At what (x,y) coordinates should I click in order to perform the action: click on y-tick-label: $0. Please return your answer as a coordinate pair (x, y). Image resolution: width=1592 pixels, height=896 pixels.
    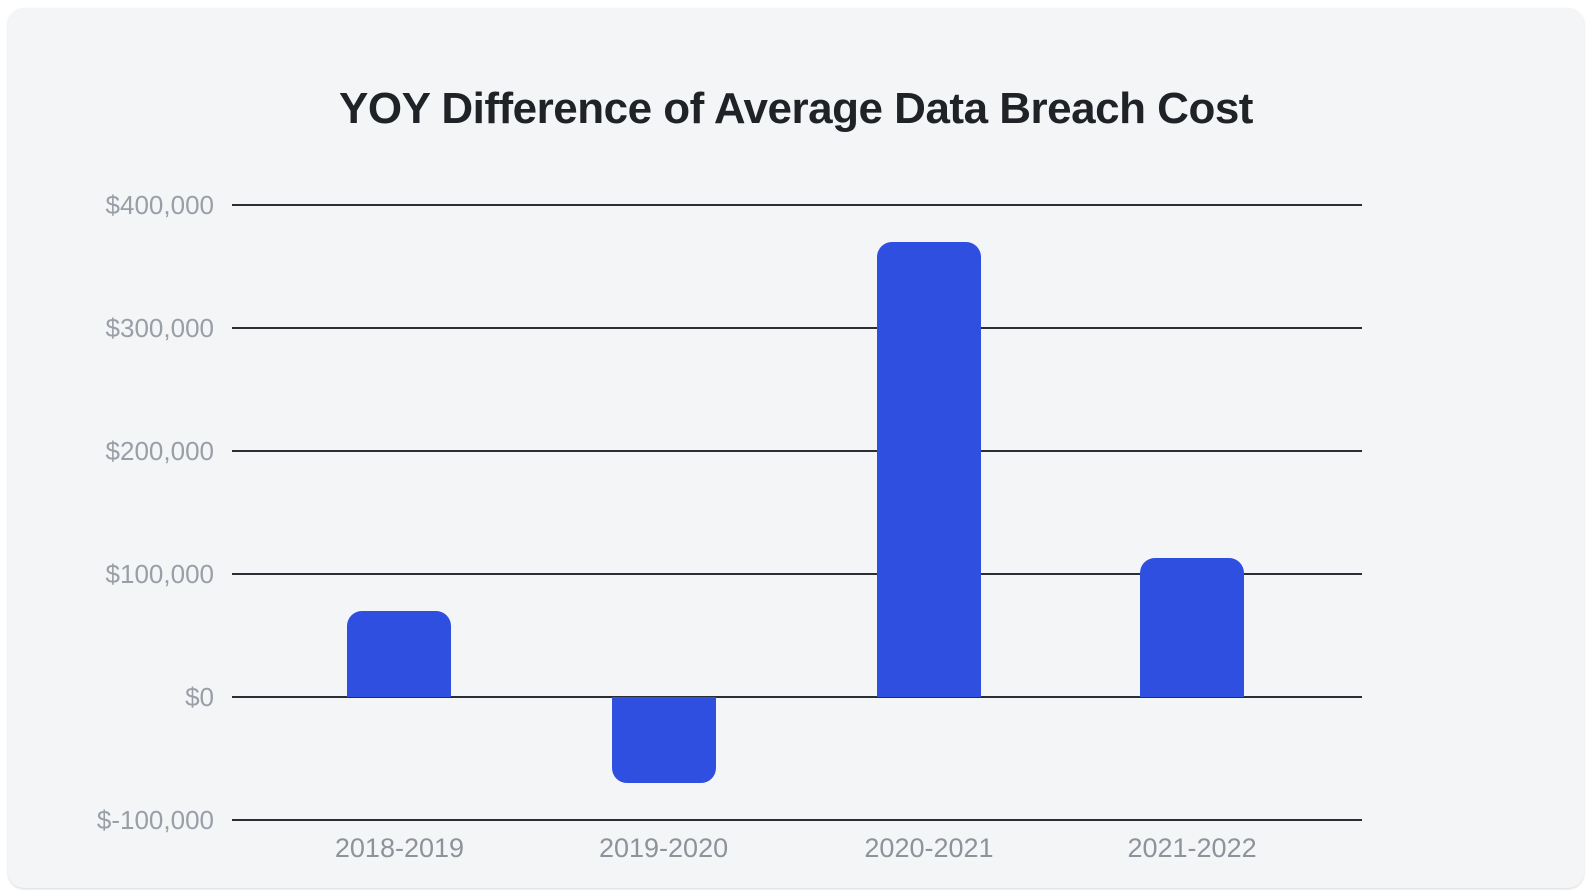
    Looking at the image, I should click on (199, 697).